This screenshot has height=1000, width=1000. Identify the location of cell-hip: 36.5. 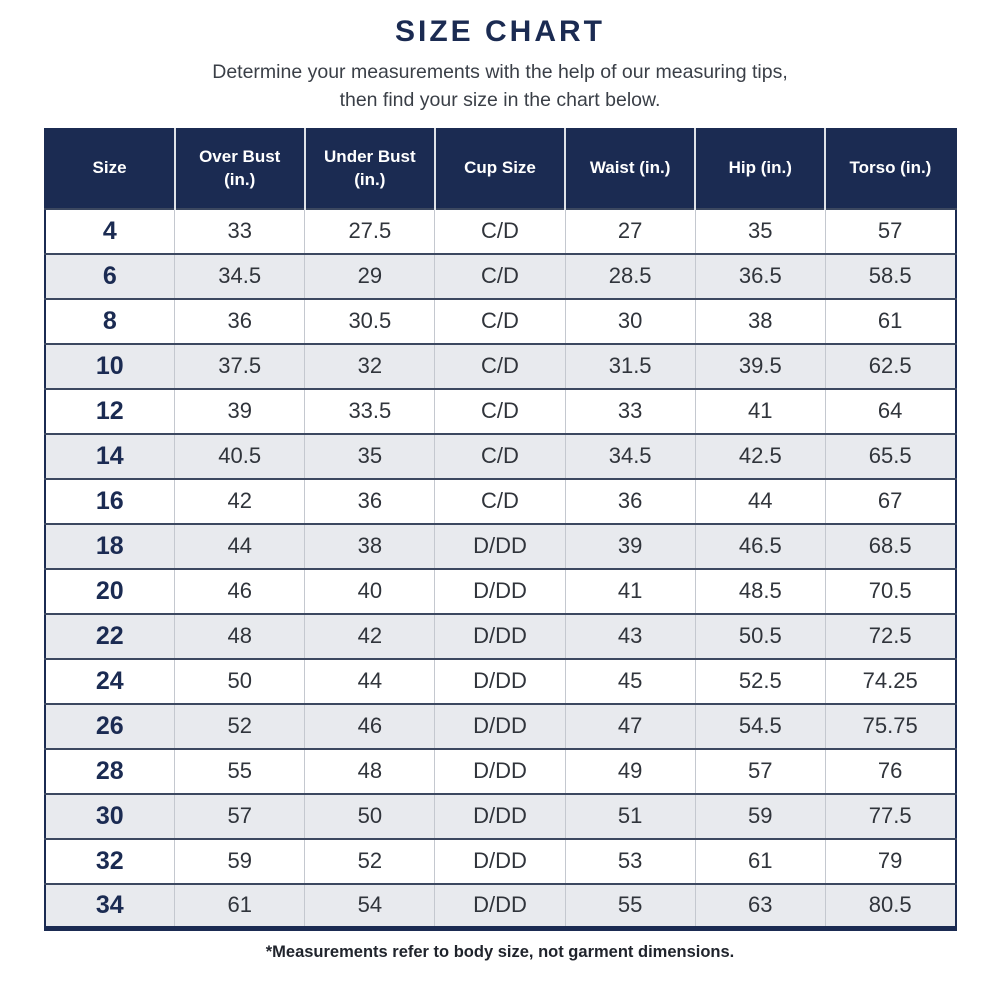
(760, 275).